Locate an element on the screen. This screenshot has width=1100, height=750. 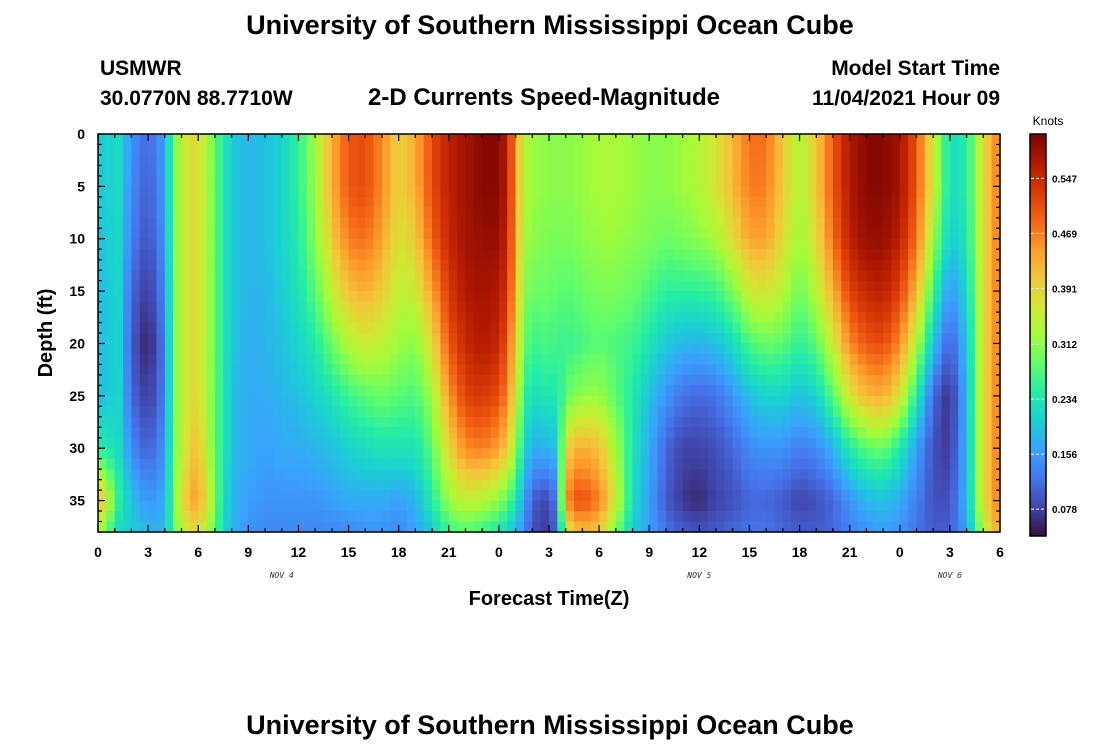
x-tick-label: 15 is located at coordinates (750, 552).